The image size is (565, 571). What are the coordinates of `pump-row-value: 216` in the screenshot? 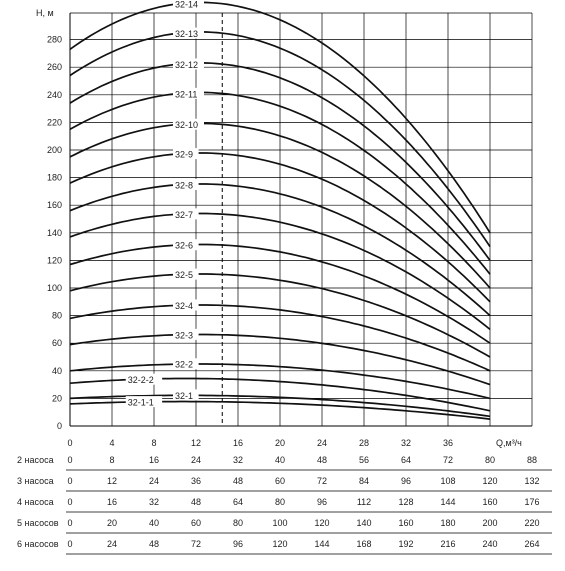 It's located at (447, 544).